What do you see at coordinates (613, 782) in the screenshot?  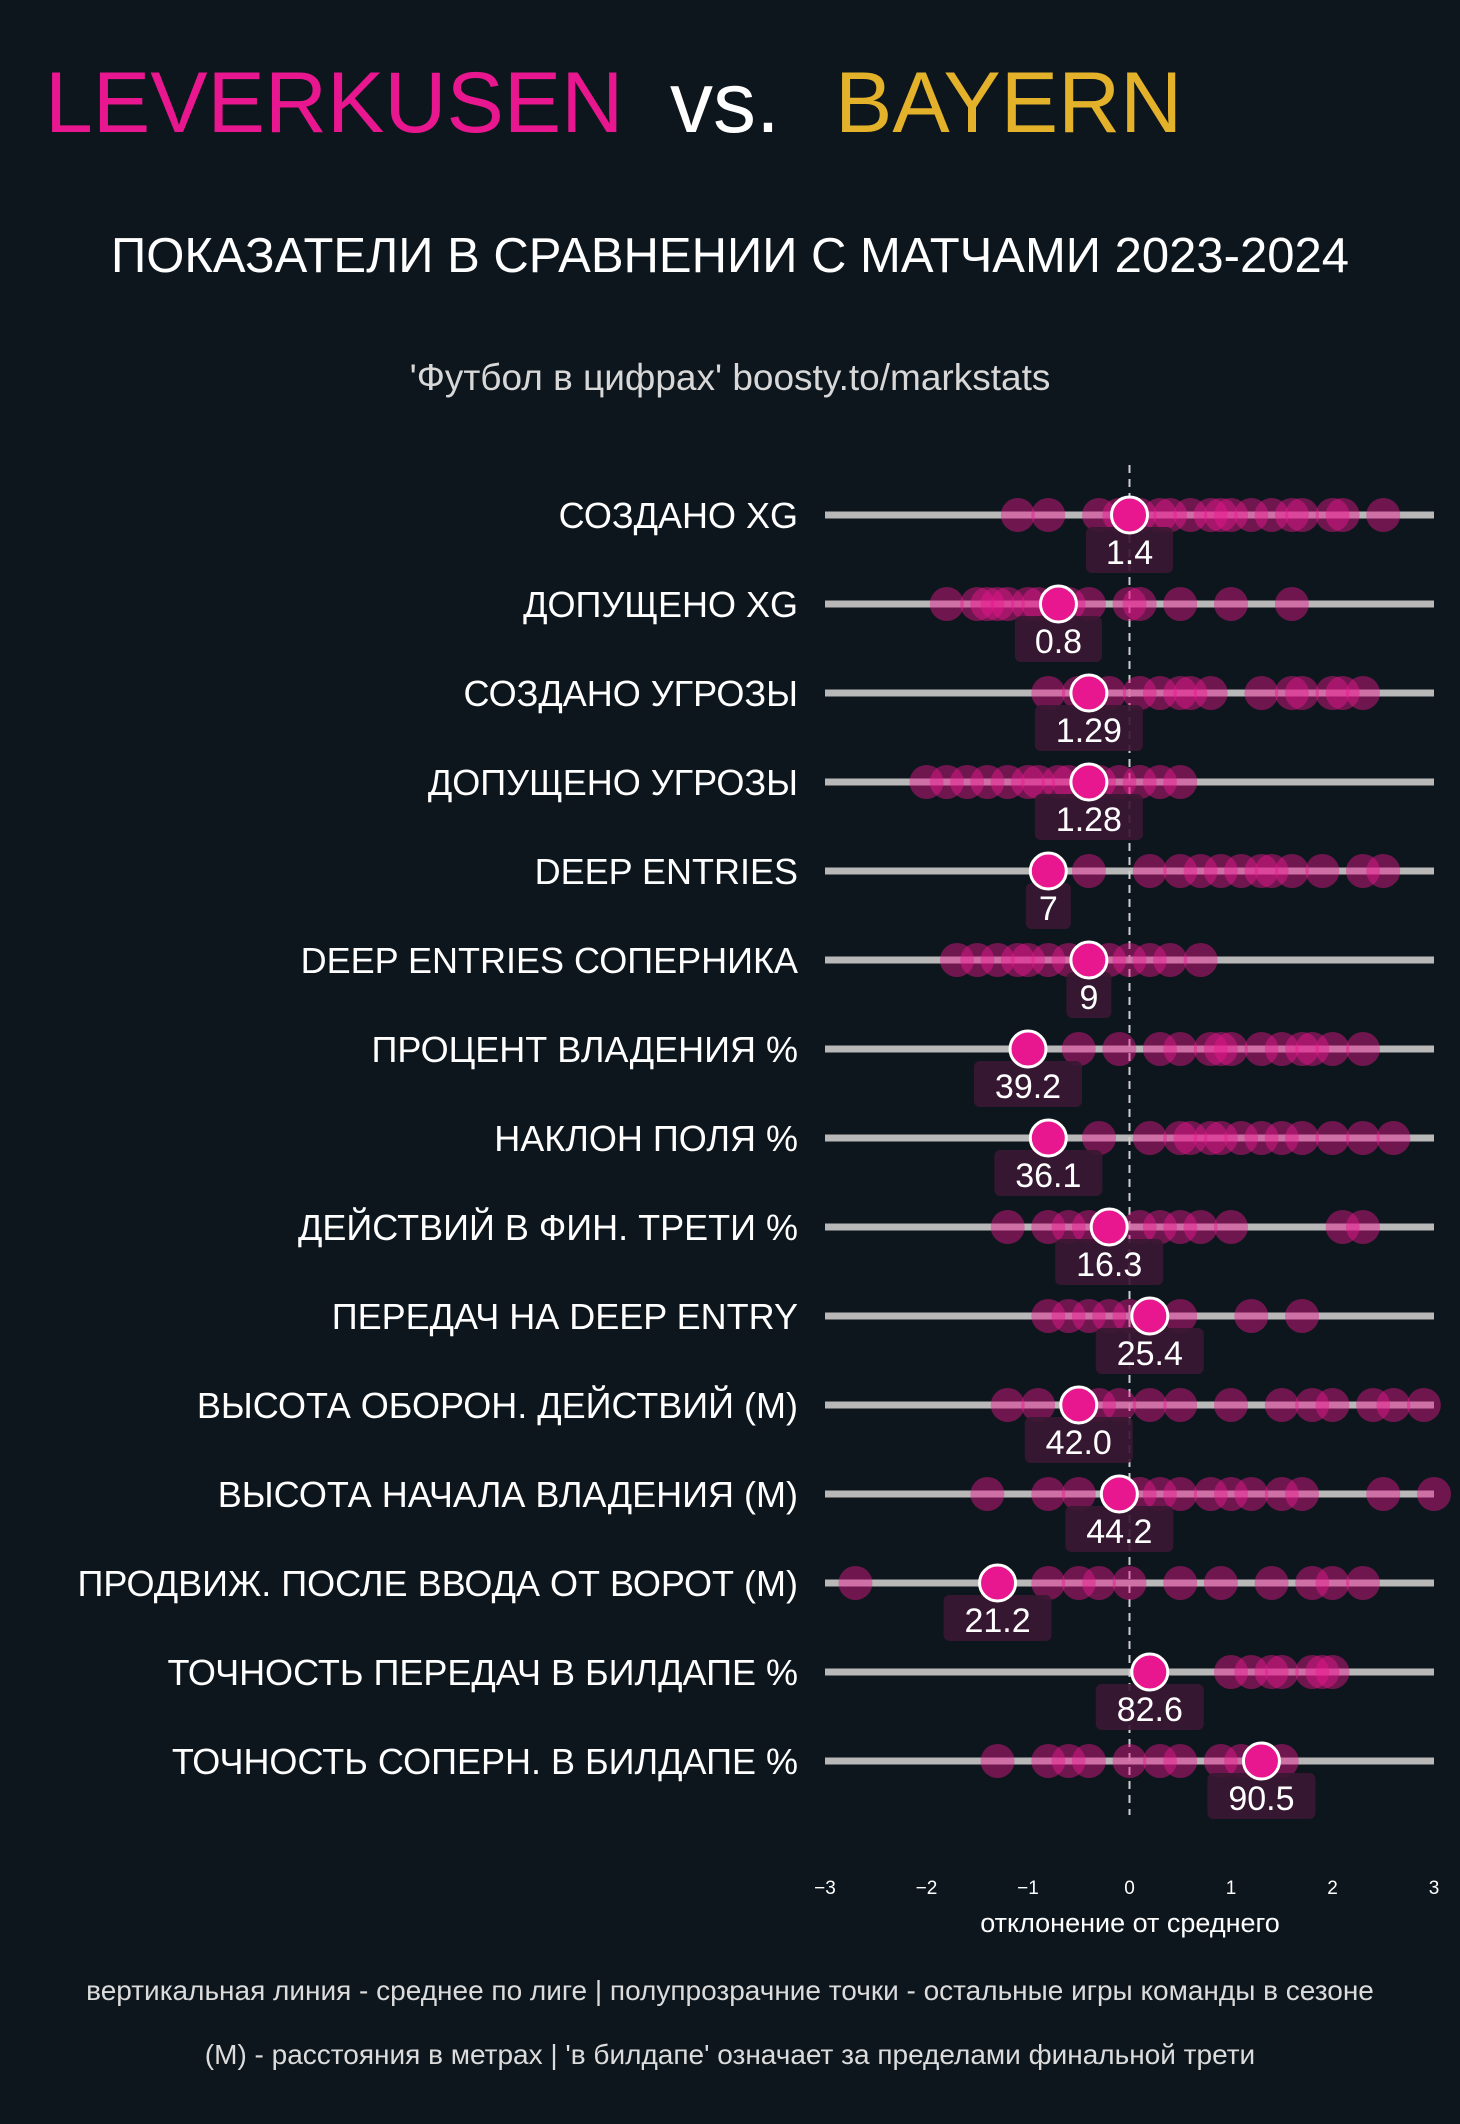 I see `metric-label: ДОПУЩЕНО УГРОЗЫ` at bounding box center [613, 782].